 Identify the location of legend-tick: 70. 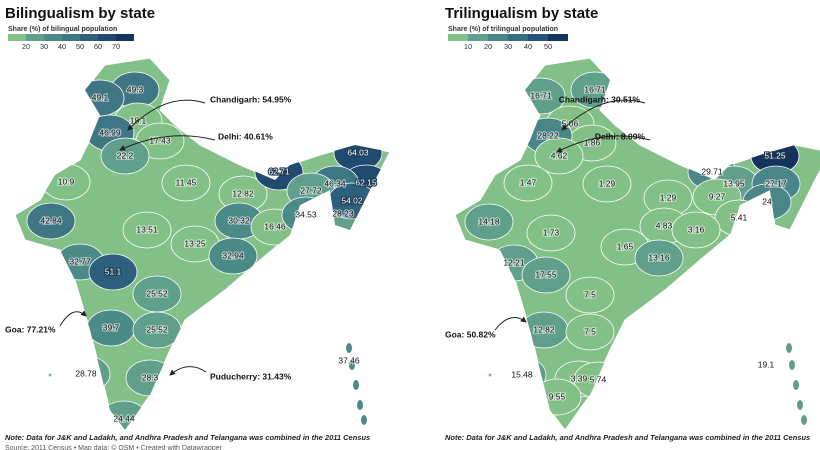
(116, 46).